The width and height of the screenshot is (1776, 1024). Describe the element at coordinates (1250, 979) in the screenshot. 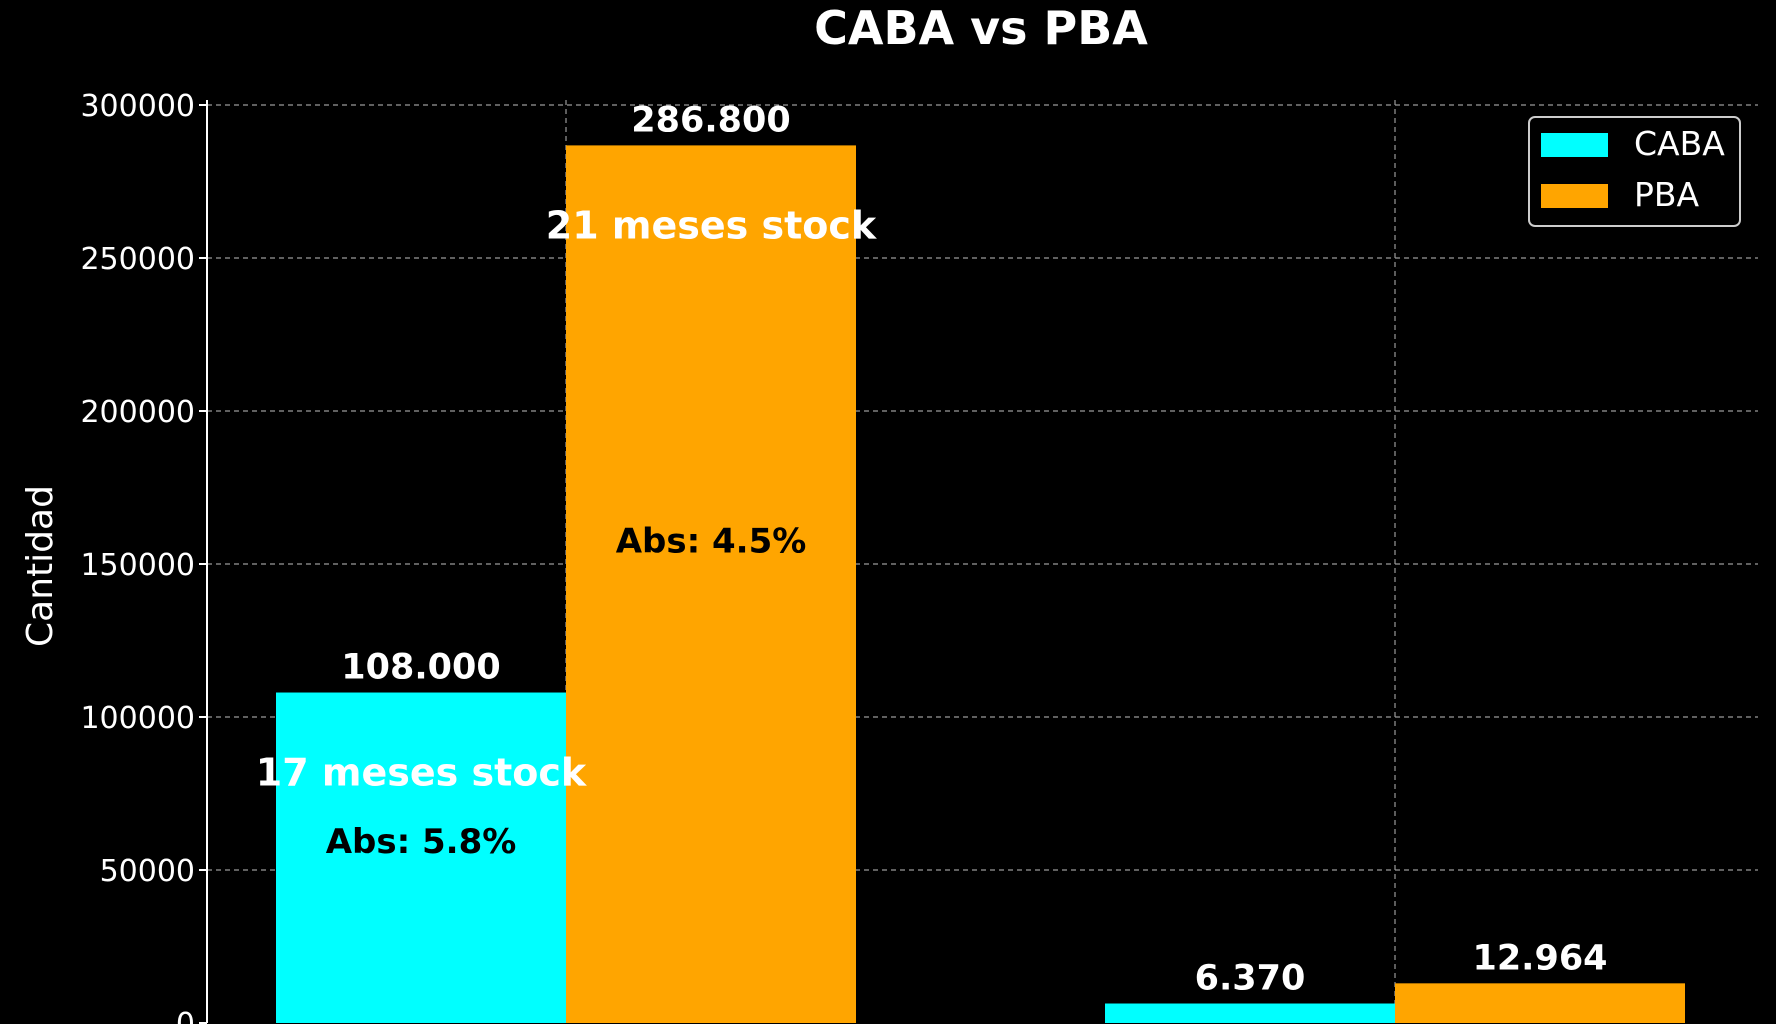

I see `bar-value-label: 6.370` at that location.